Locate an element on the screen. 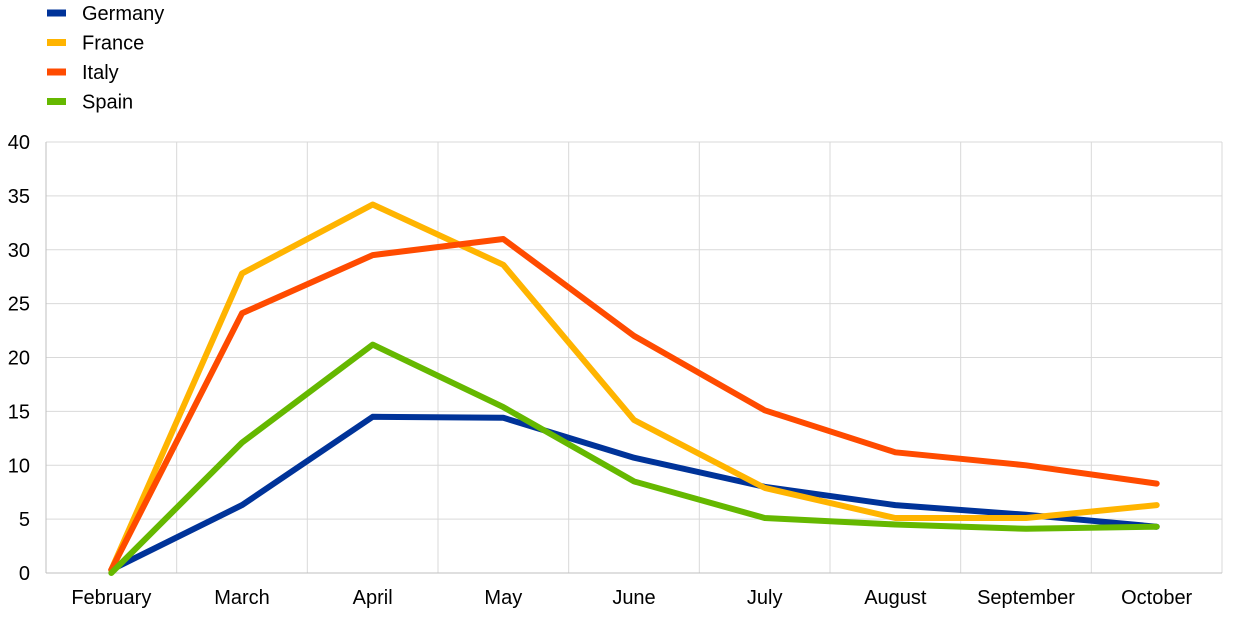 The image size is (1240, 618). y-tick-label: 20 is located at coordinates (19, 359).